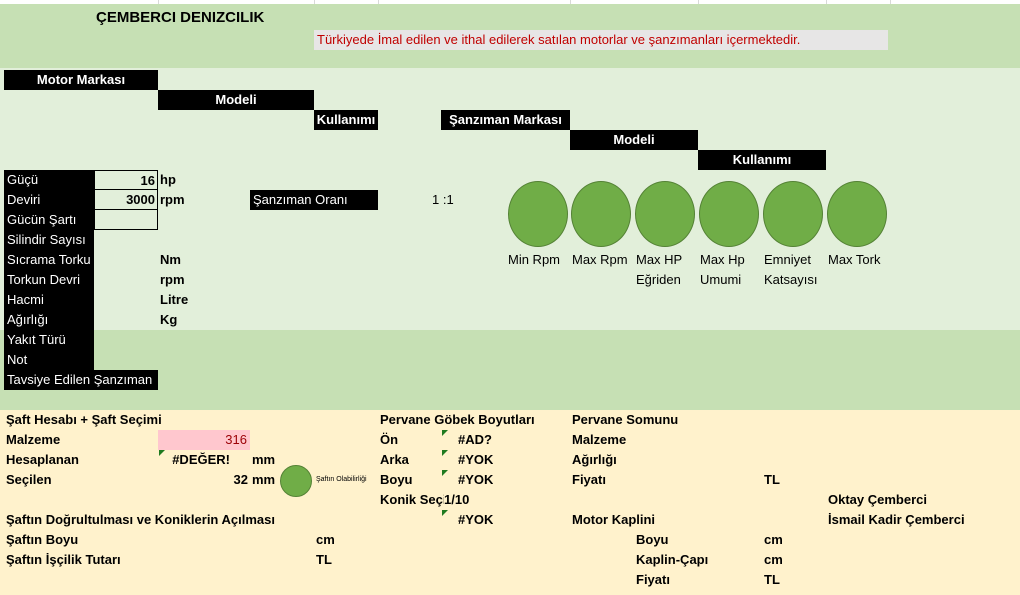 The image size is (1020, 595). I want to click on motor-bottom-band, so click(510, 370).